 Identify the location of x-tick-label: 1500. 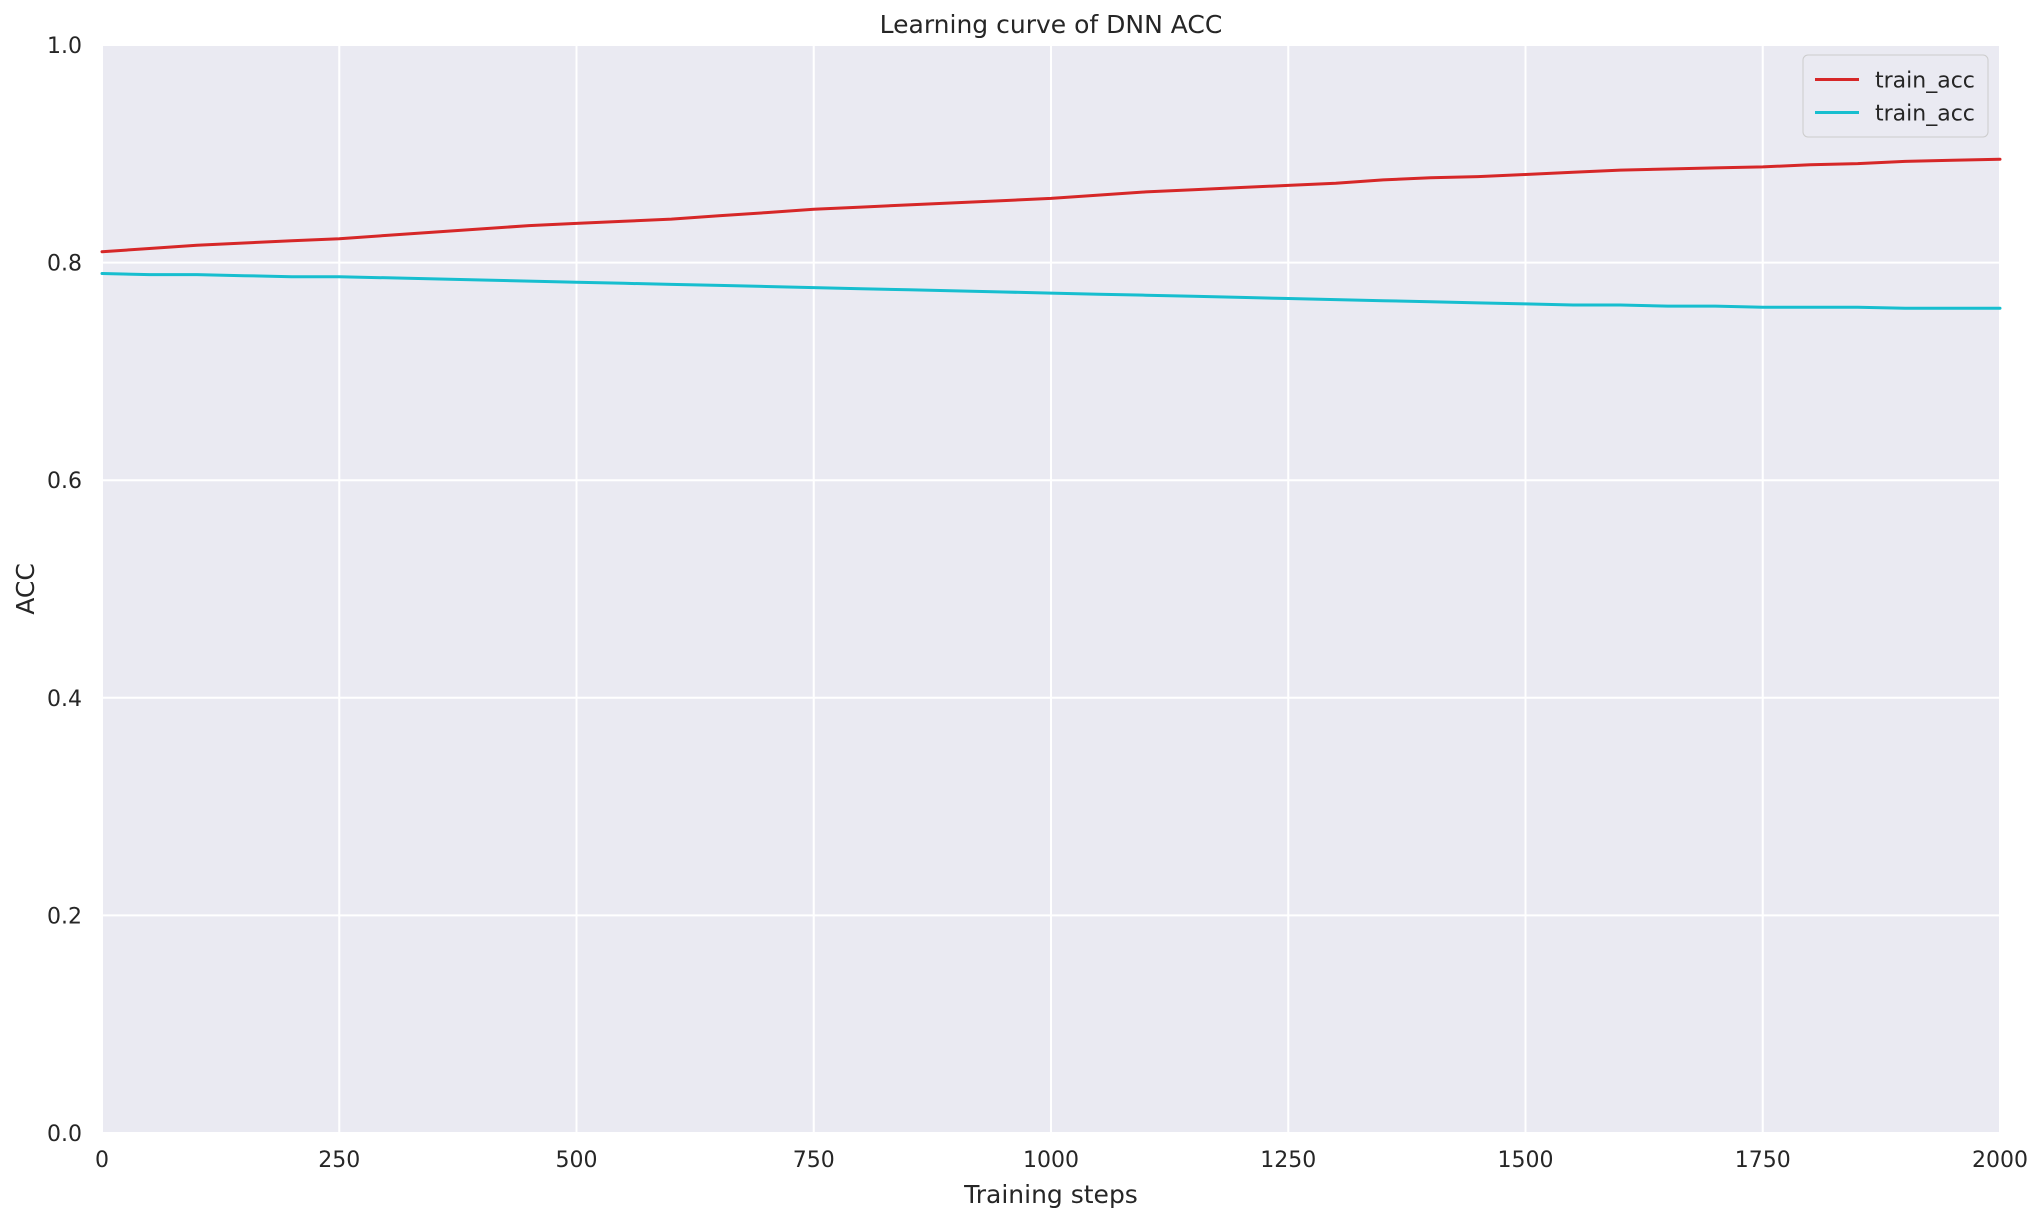
(1526, 1160).